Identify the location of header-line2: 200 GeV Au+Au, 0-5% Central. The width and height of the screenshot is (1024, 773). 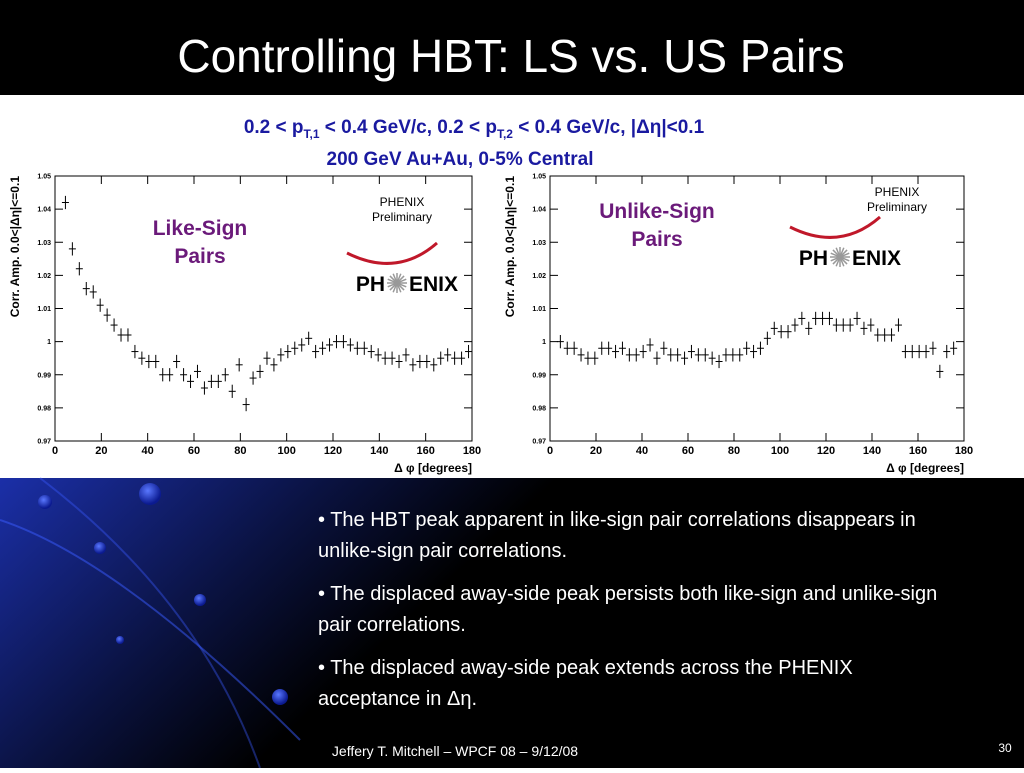
(460, 159).